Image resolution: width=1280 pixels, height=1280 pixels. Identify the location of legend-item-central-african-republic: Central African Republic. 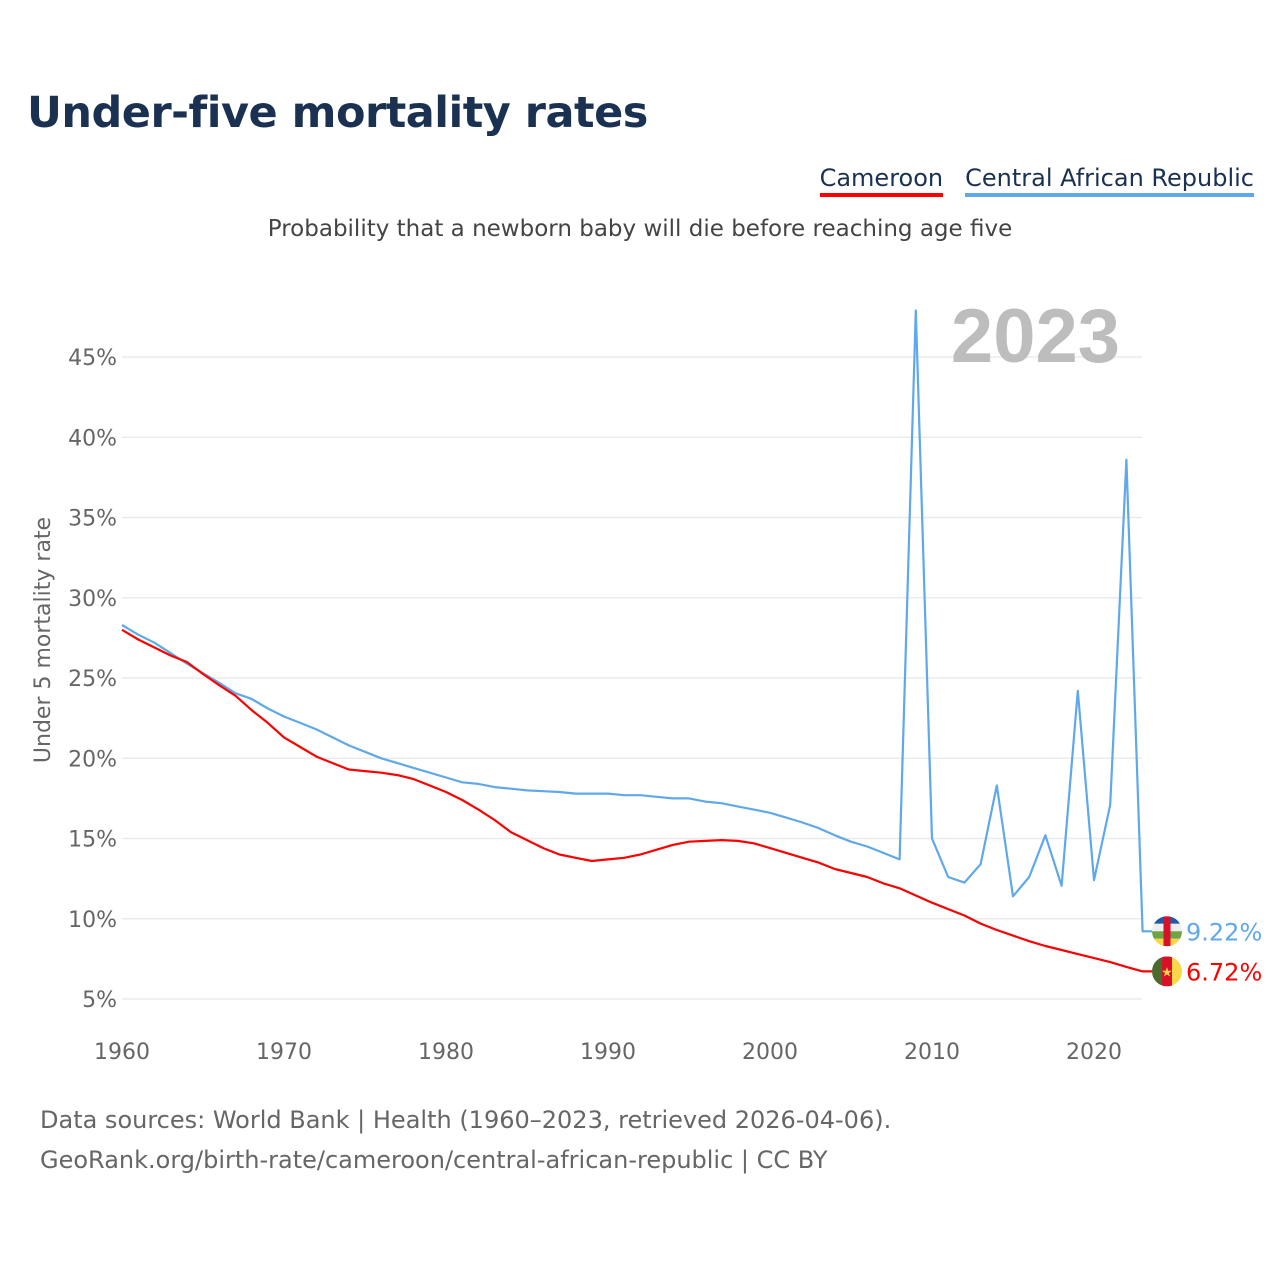
(1109, 180).